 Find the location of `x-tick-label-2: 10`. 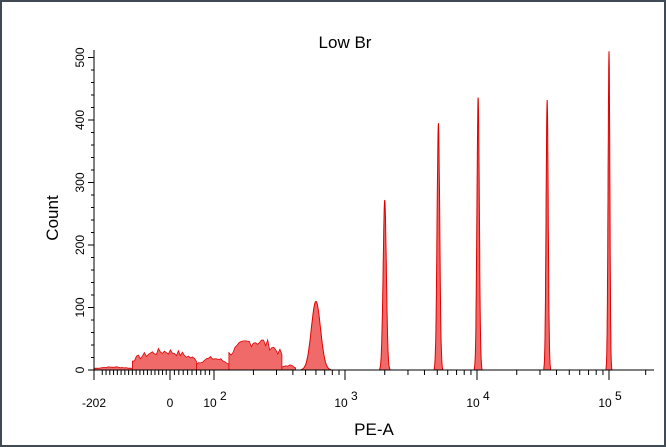

x-tick-label-2: 10 is located at coordinates (210, 403).